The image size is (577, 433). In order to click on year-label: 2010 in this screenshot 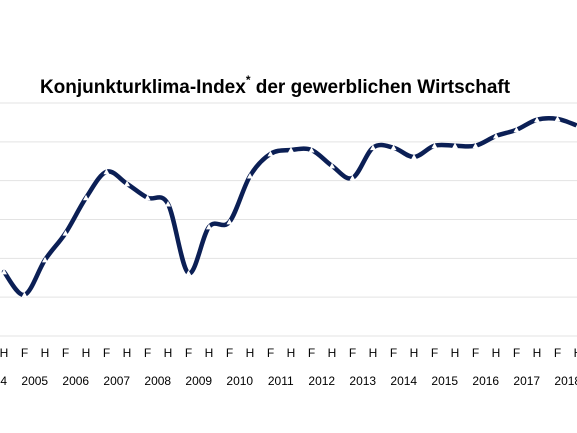, I will do `click(239, 381)`.